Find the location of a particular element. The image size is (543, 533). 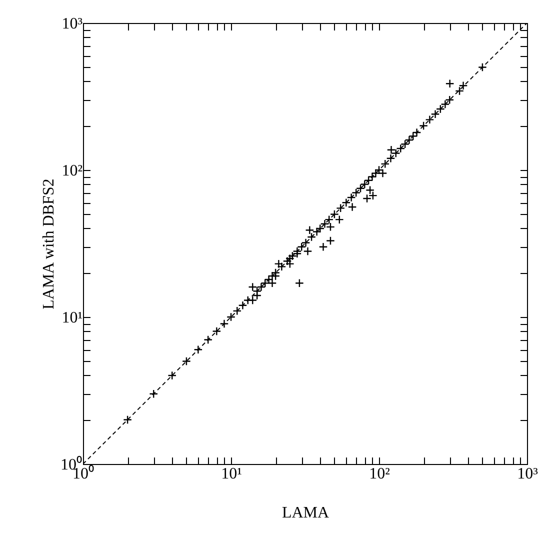

y-tick-label: 10¹ is located at coordinates (72, 318).